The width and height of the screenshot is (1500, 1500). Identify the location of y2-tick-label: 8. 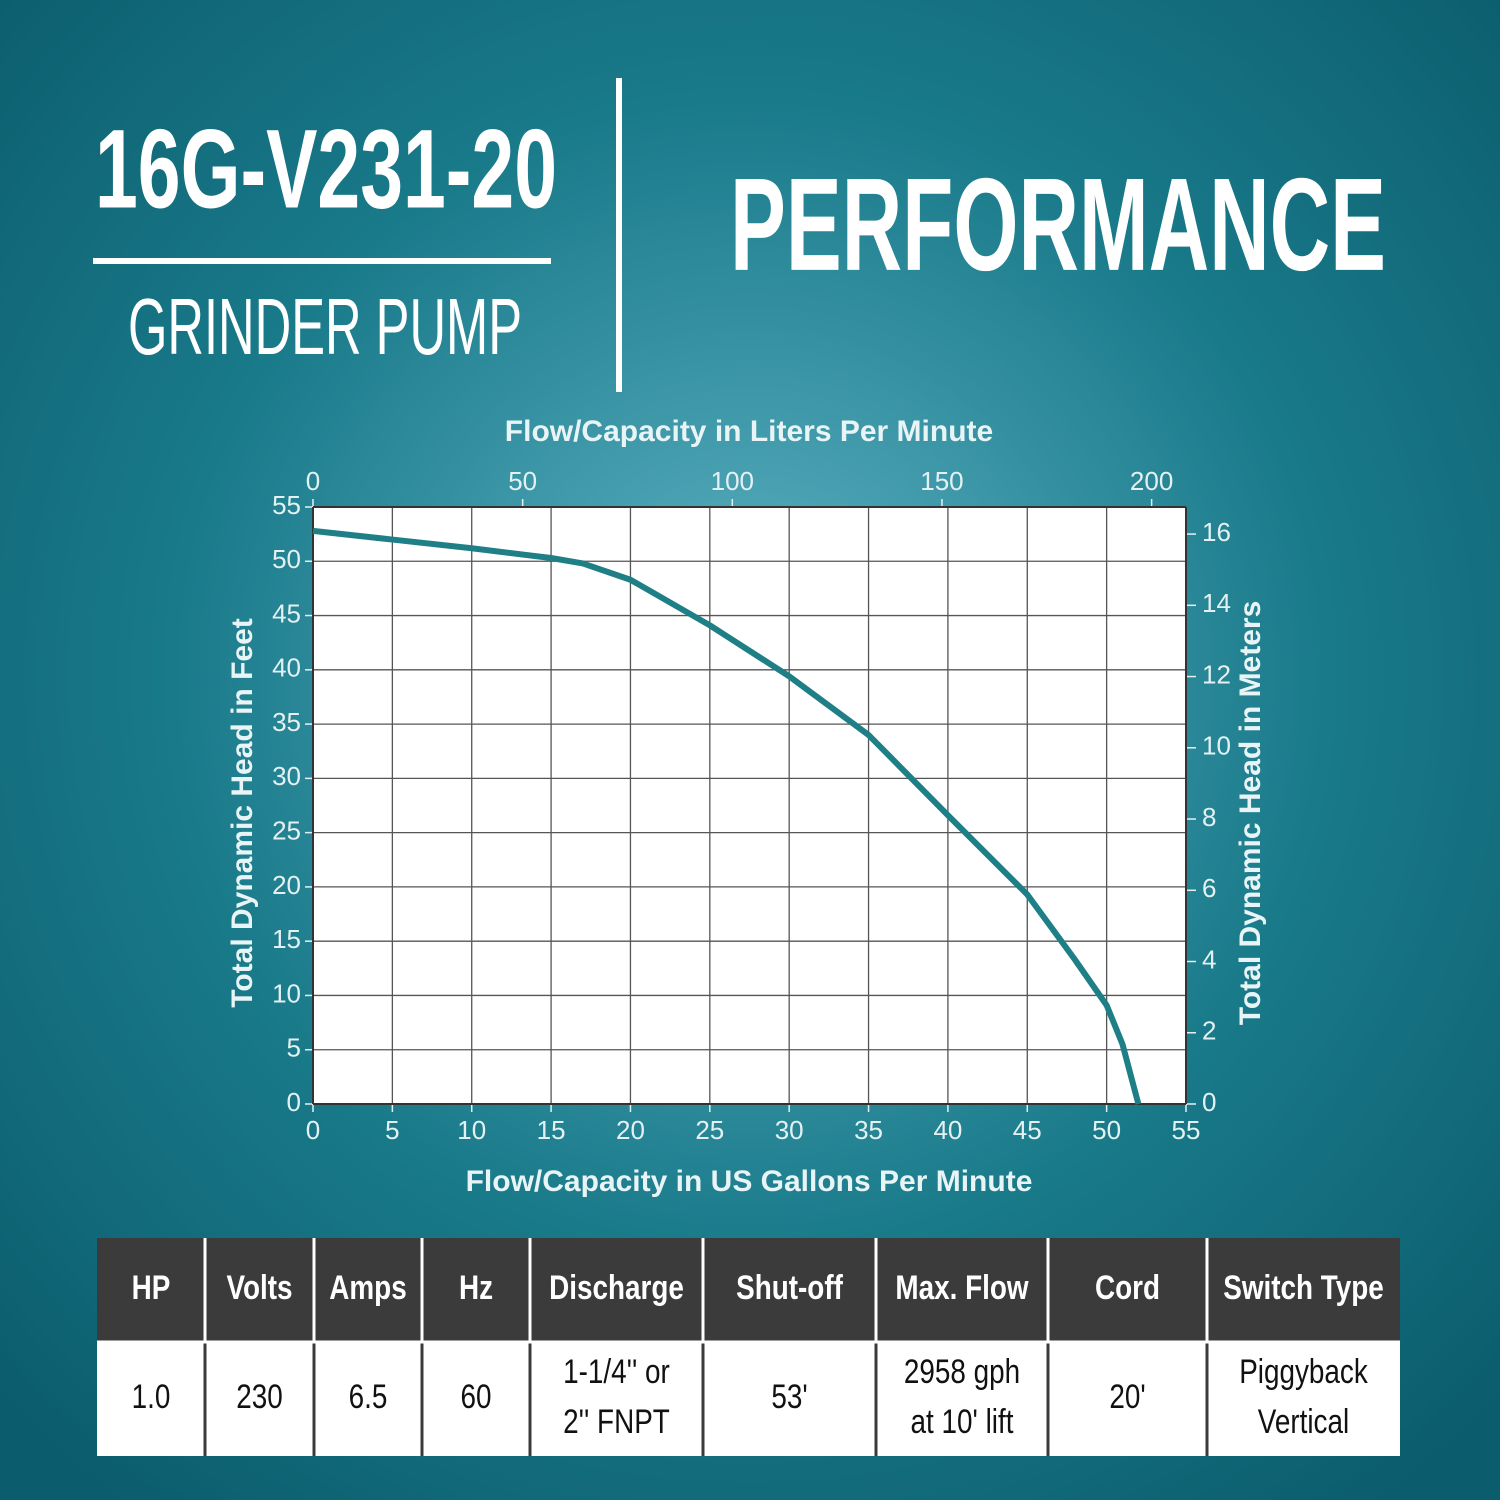
(1209, 817).